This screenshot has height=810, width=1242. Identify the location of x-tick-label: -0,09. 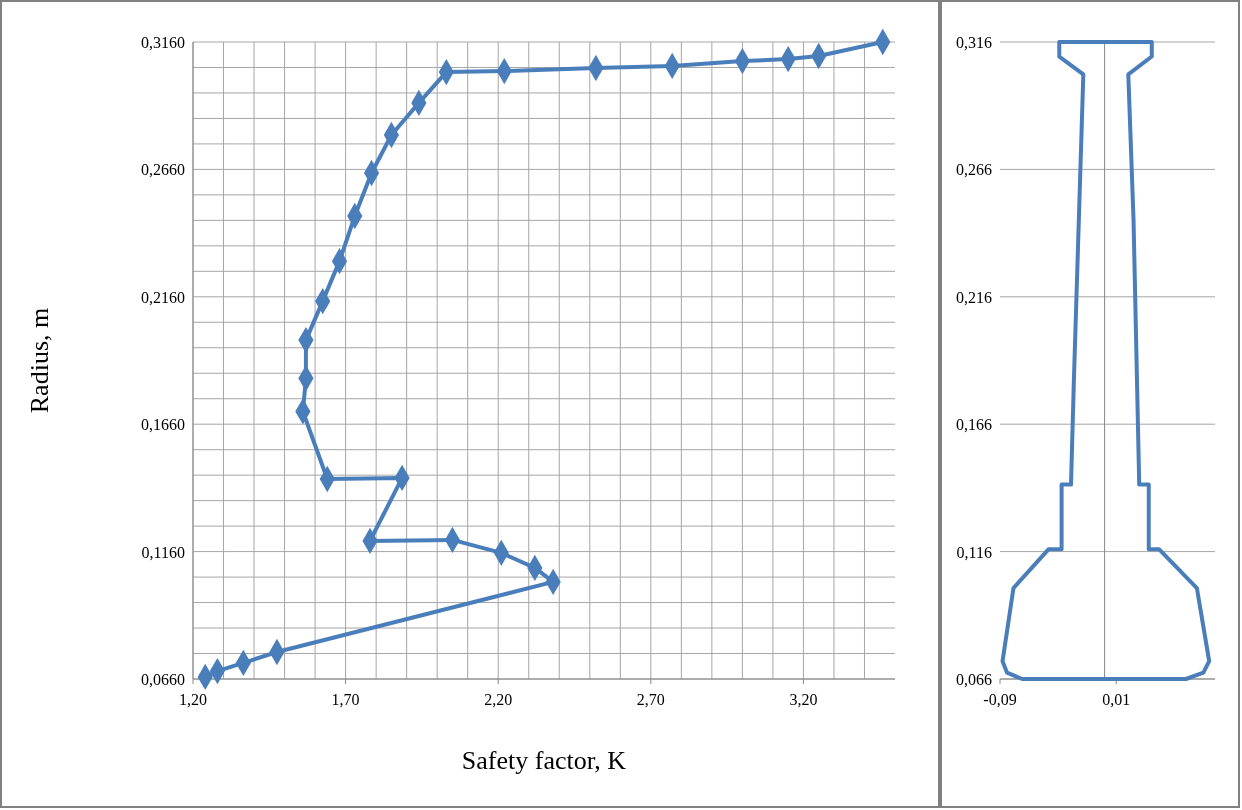
(1000, 699).